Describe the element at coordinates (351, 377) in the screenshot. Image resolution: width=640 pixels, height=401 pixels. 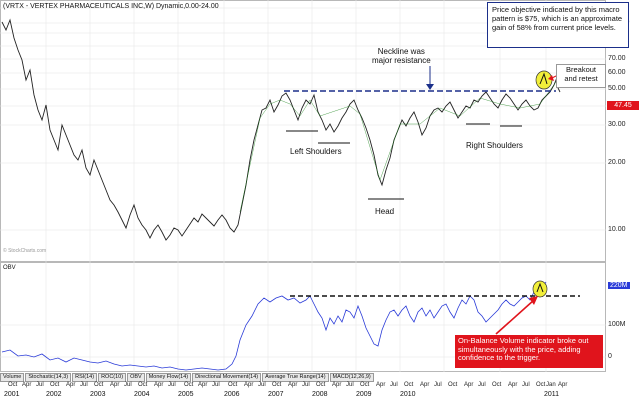
I see `tab-macd: MACD(12,26,9)` at that location.